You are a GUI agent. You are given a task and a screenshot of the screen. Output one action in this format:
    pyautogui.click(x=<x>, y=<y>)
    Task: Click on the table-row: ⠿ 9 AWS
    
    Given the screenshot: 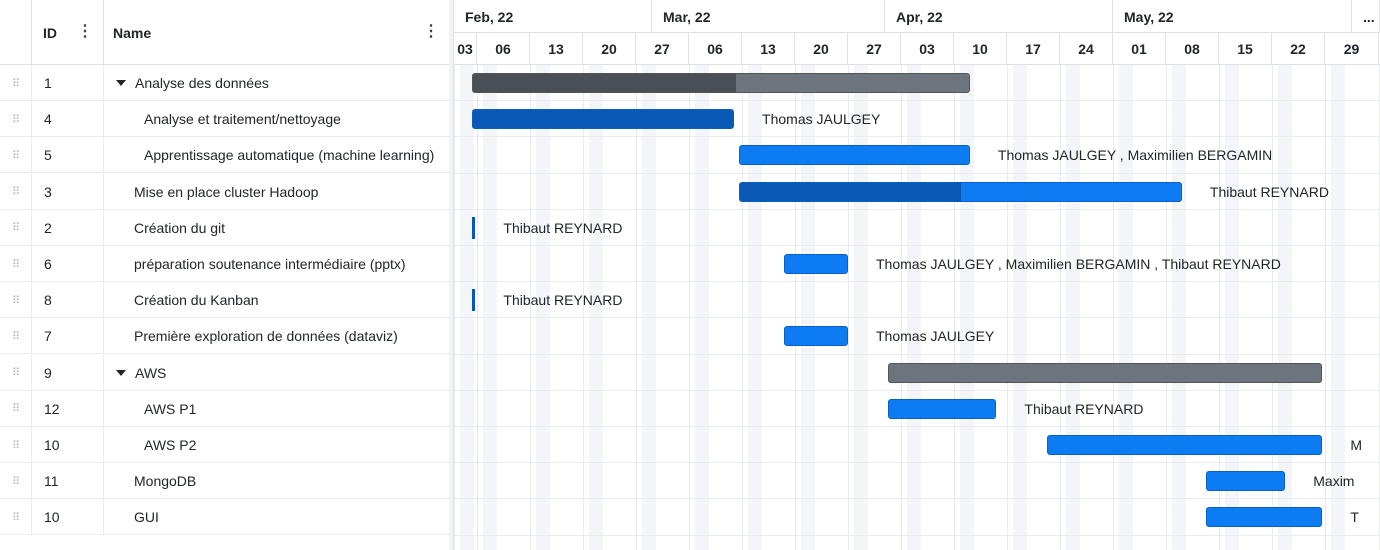 What is the action you would take?
    pyautogui.click(x=224, y=372)
    